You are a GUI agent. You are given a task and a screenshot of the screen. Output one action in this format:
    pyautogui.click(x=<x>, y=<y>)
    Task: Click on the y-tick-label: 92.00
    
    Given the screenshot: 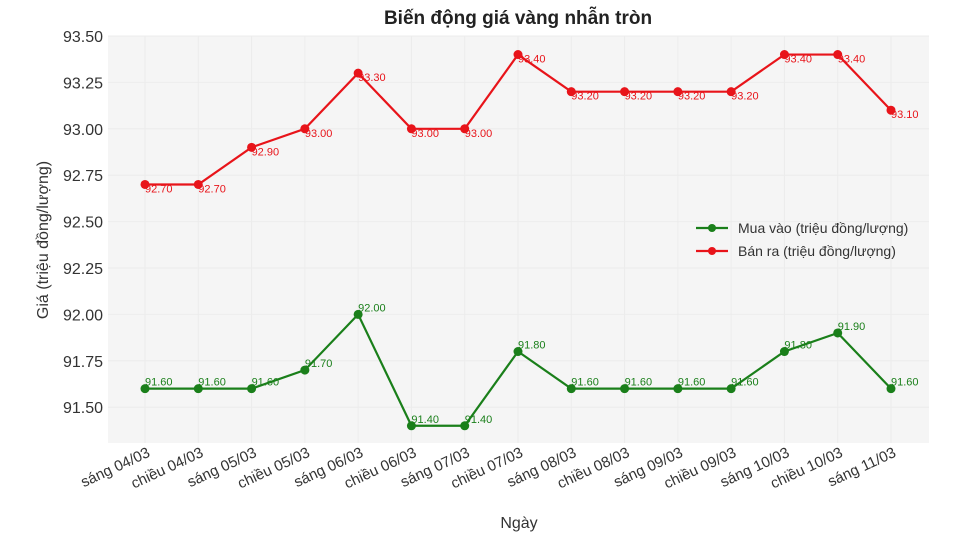 What is the action you would take?
    pyautogui.click(x=83, y=315)
    